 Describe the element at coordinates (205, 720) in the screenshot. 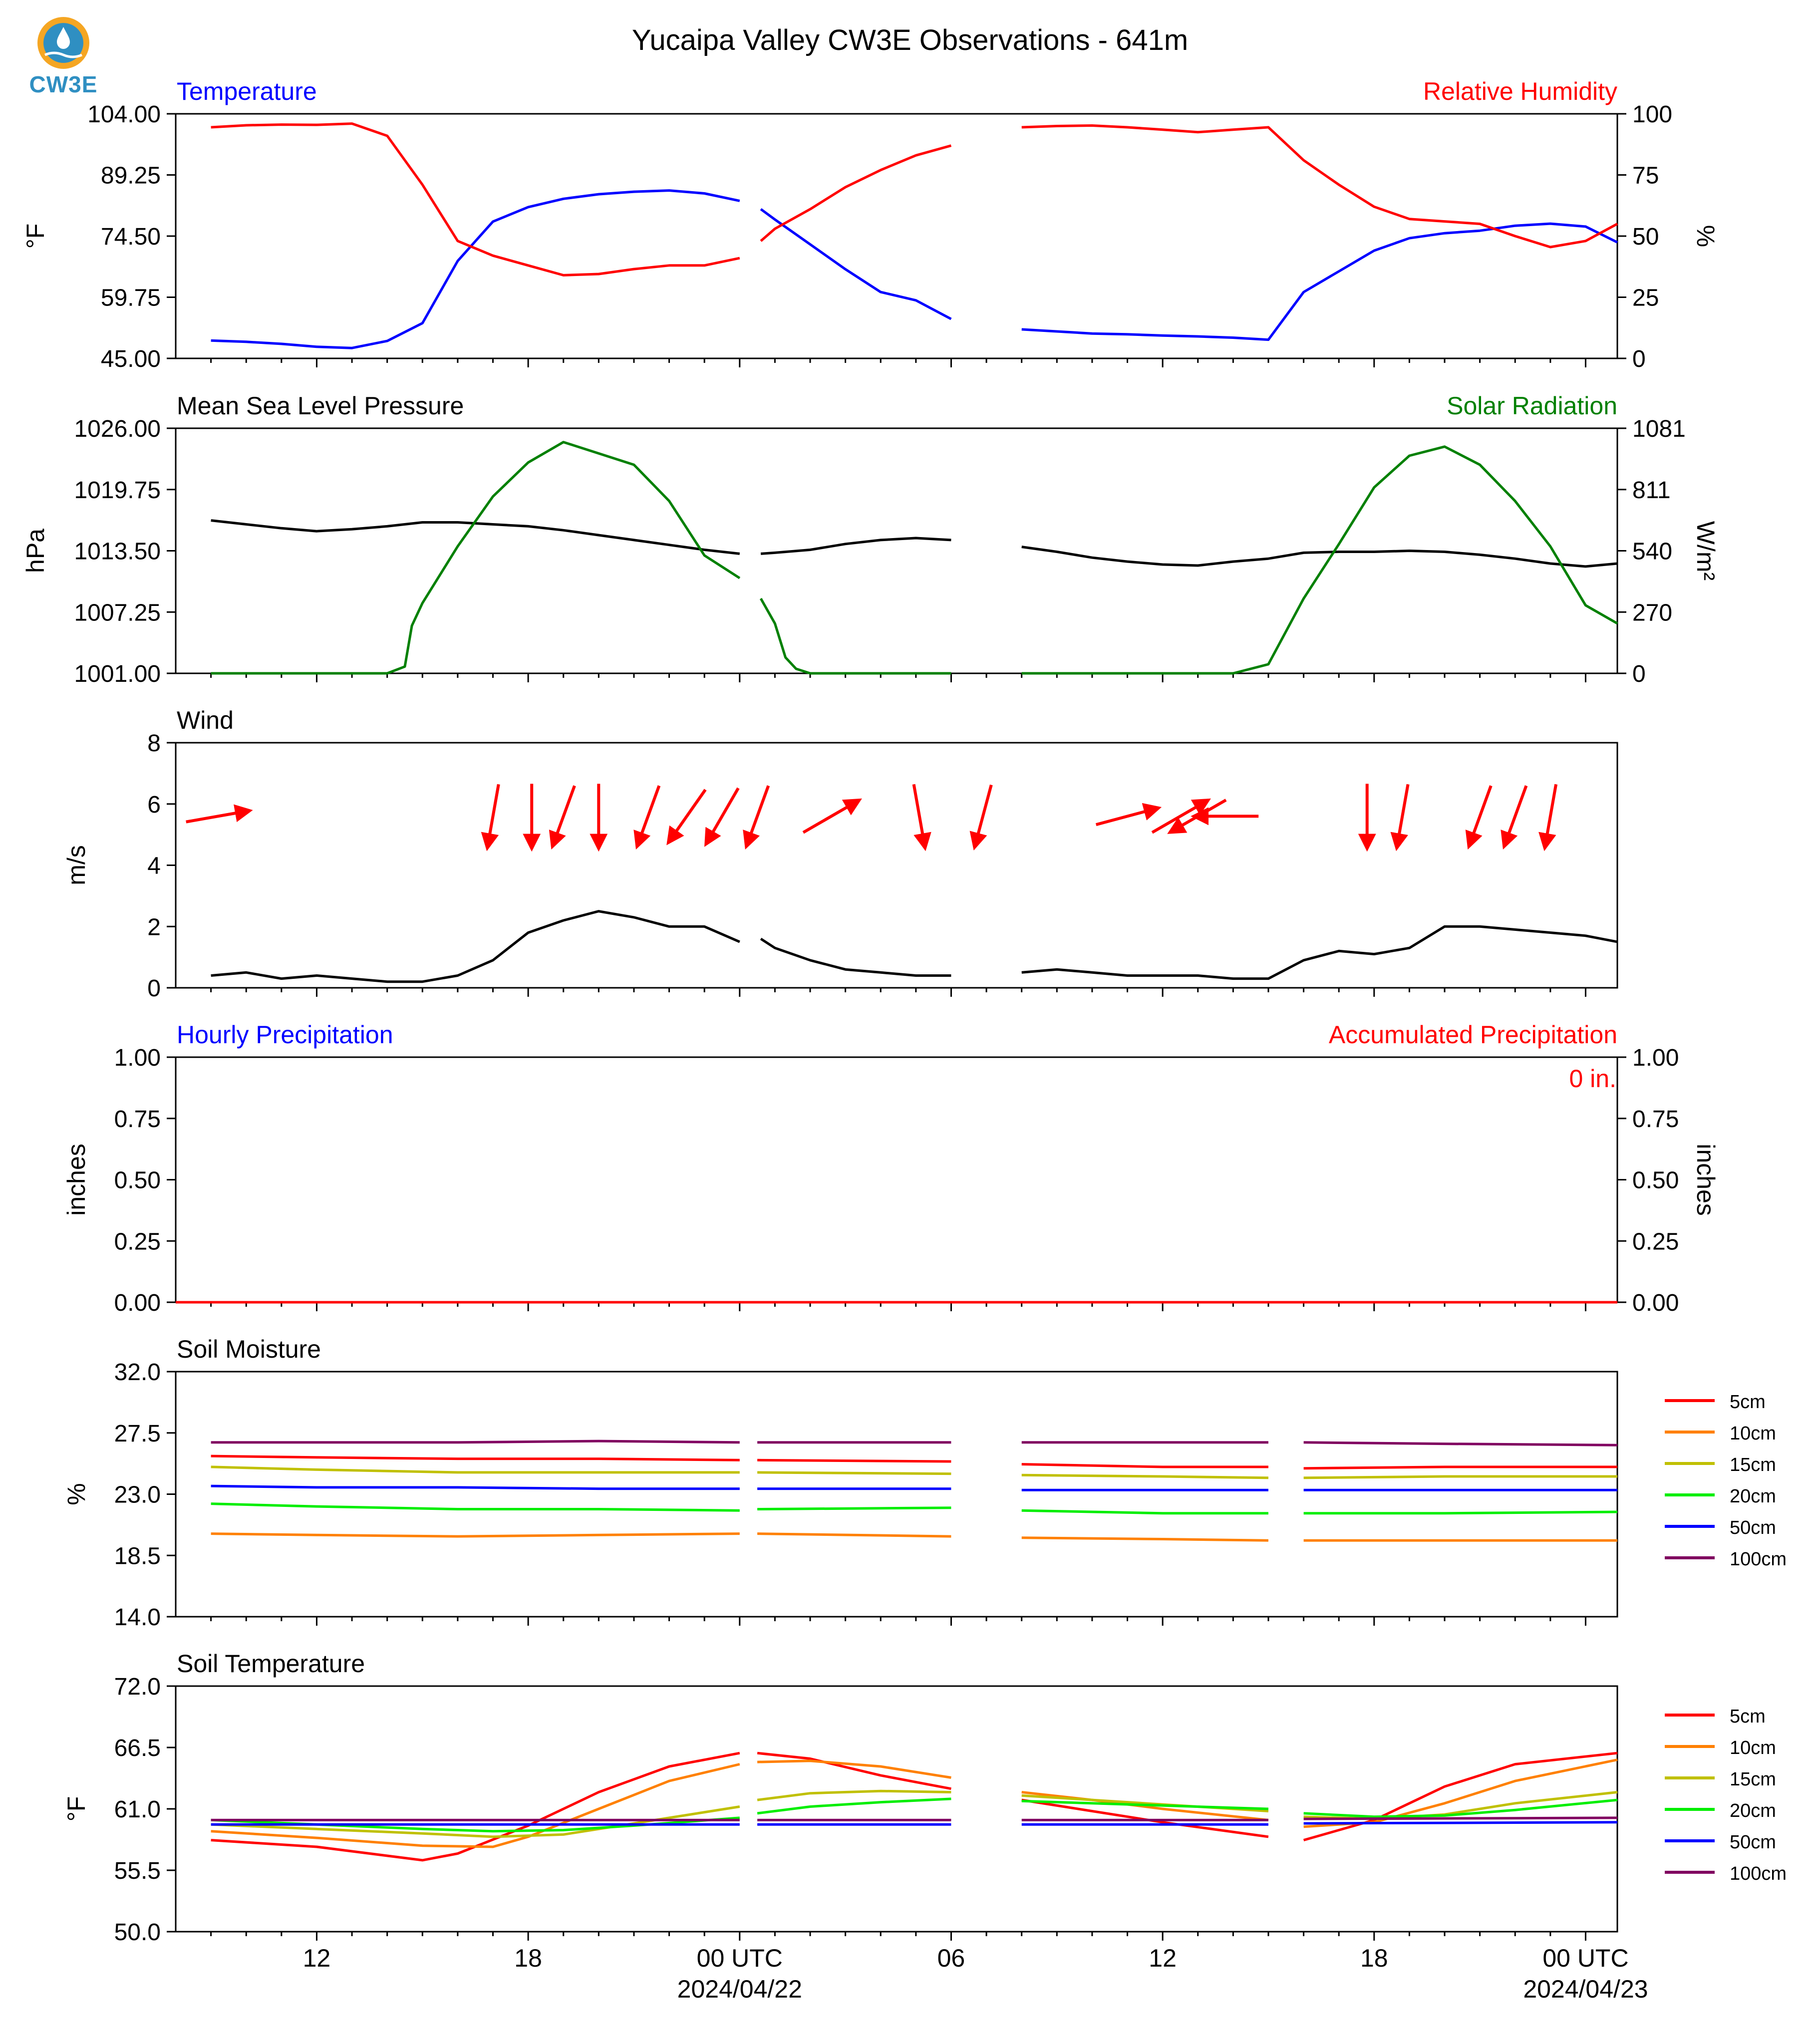

I see `panel-title-left: Wind` at that location.